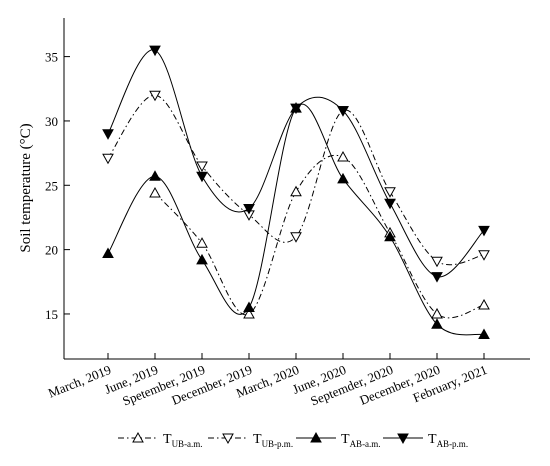 This screenshot has height=466, width=550. Describe the element at coordinates (51, 314) in the screenshot. I see `y-tick-label: 15` at that location.